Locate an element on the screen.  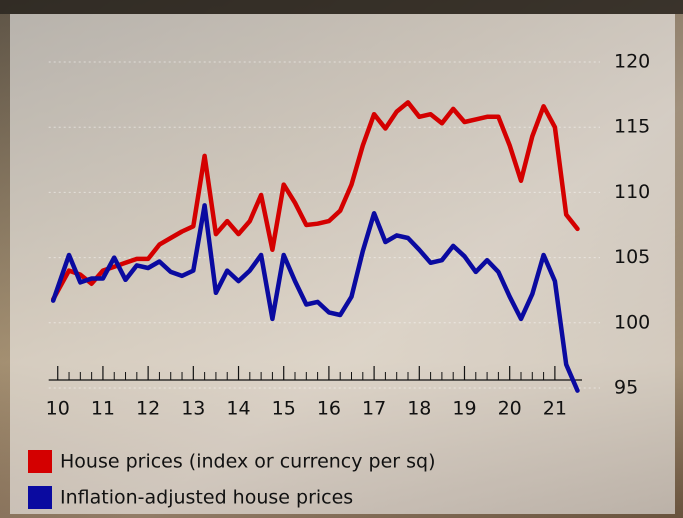
x-tick-label: 17 is located at coordinates (374, 409).